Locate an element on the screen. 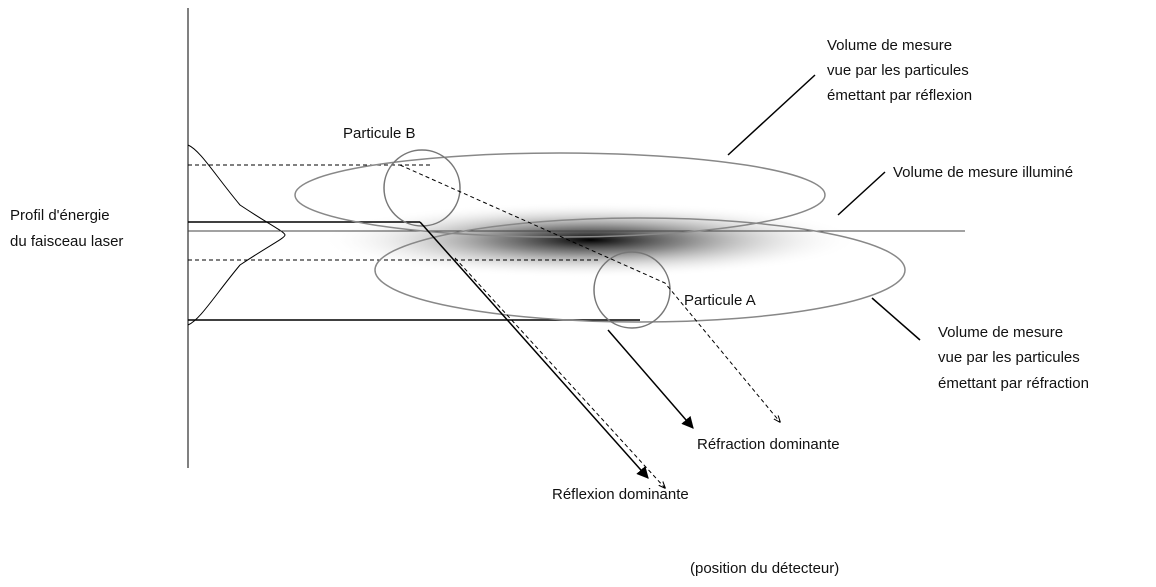  label: Particule A is located at coordinates (720, 300).